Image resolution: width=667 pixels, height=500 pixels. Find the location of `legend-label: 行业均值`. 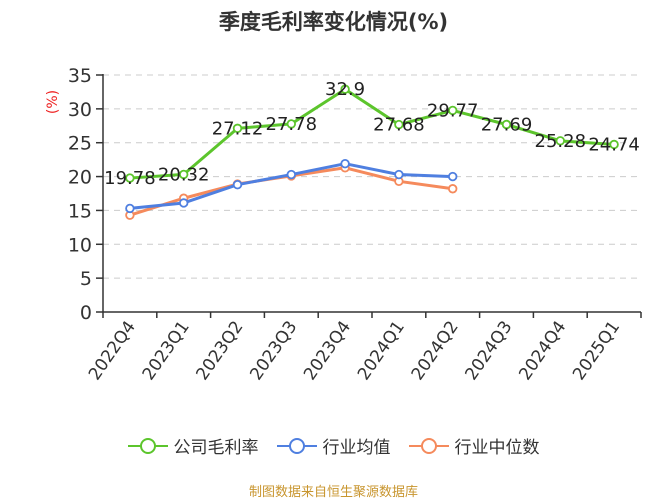

legend-label: 行业均值 is located at coordinates (356, 448).